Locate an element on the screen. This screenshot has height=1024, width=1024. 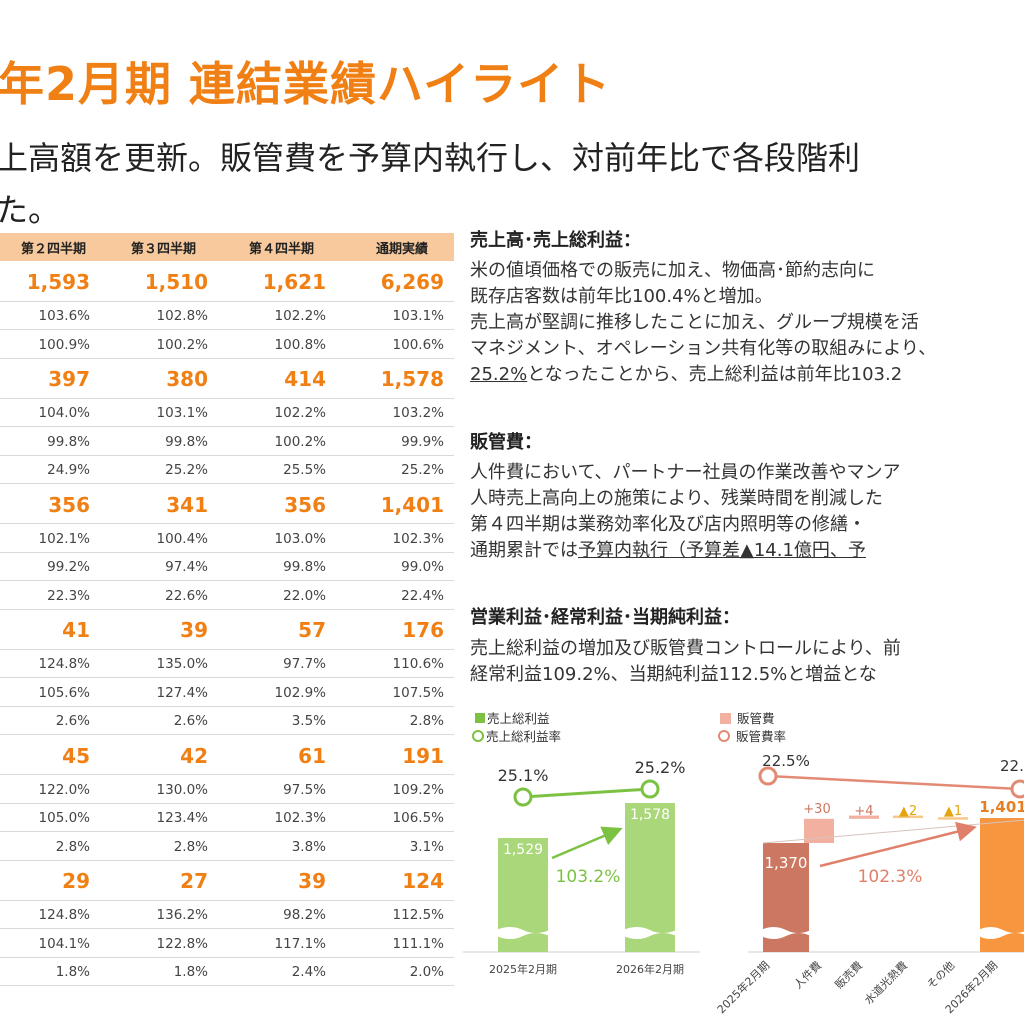
col-header-full-year: 通期実績 is located at coordinates (401, 249).